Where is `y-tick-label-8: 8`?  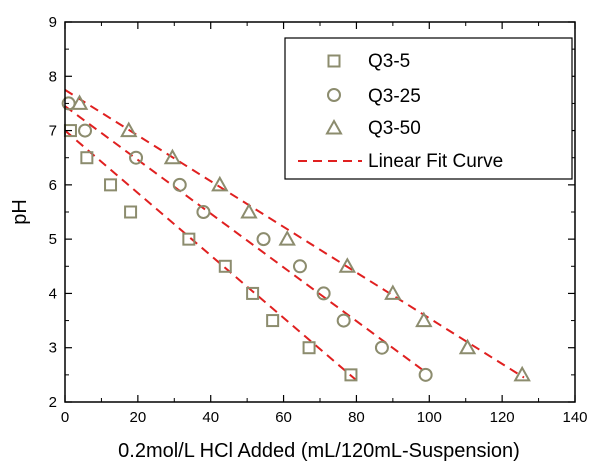 y-tick-label-8: 8 is located at coordinates (53, 76).